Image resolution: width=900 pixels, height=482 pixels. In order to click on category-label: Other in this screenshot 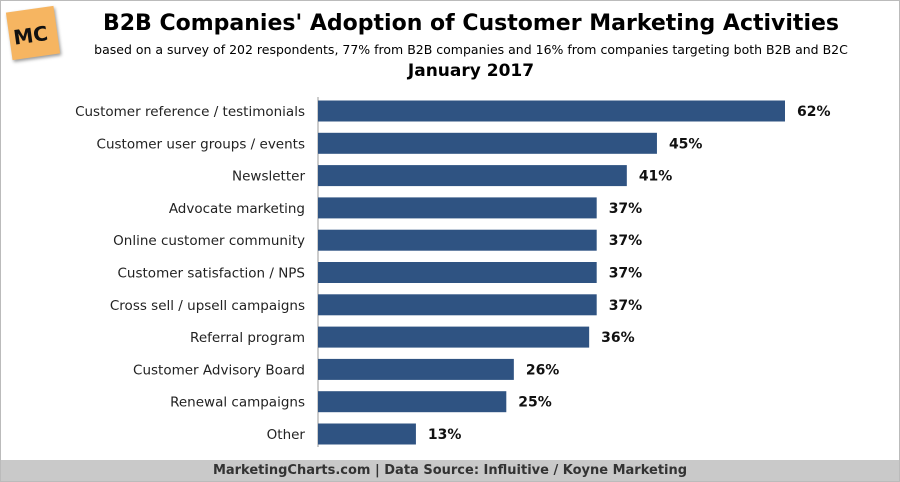, I will do `click(286, 435)`.